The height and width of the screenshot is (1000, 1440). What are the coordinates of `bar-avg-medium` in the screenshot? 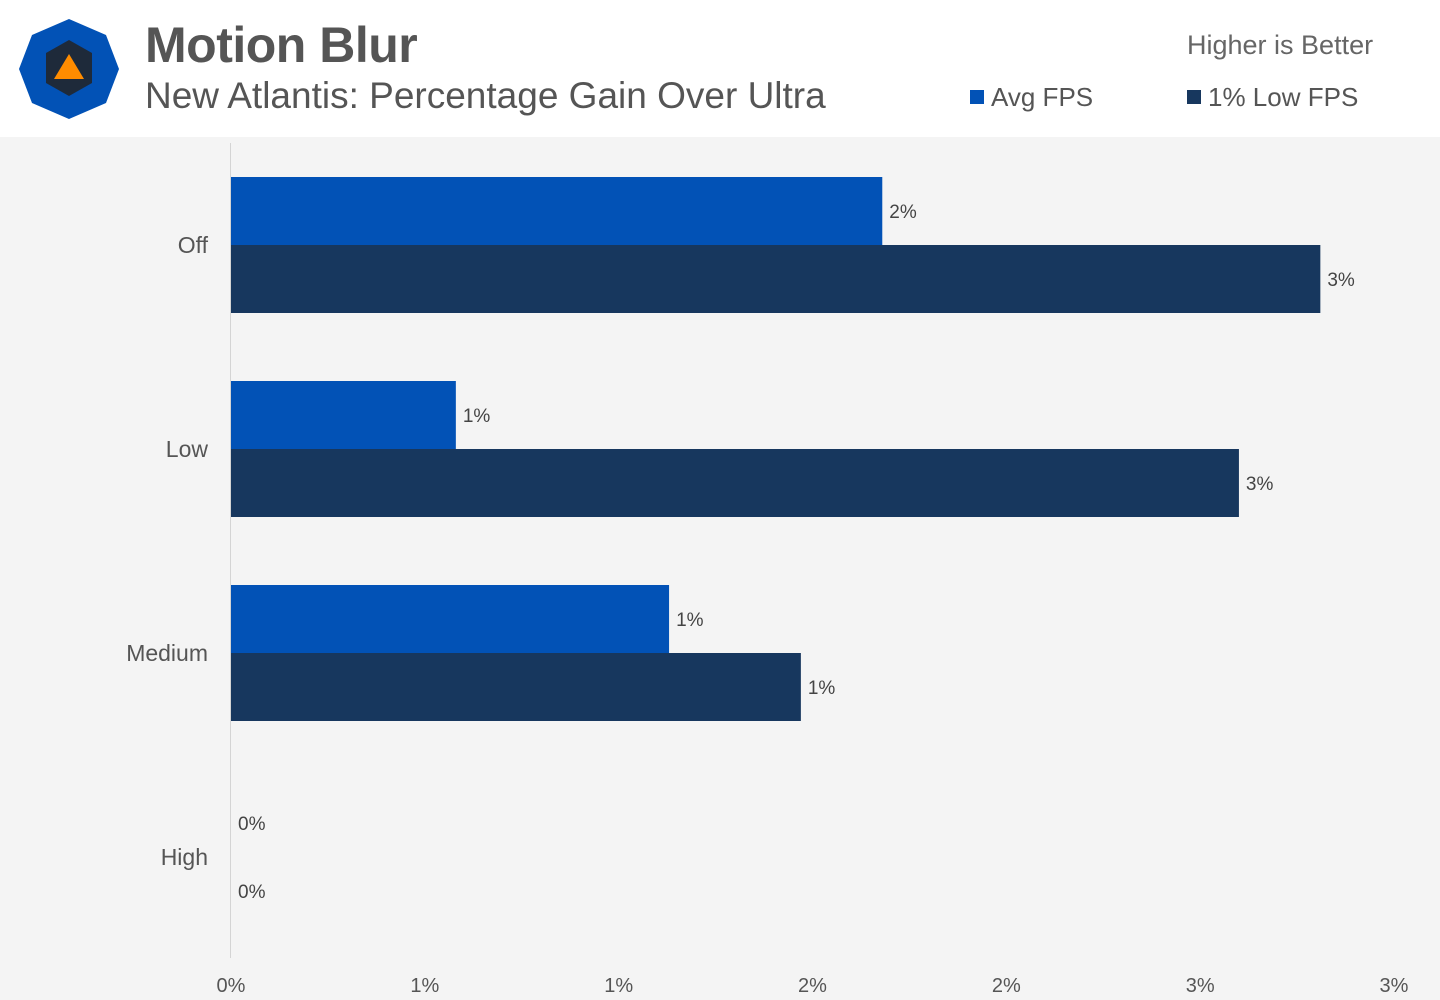 It's located at (450, 619).